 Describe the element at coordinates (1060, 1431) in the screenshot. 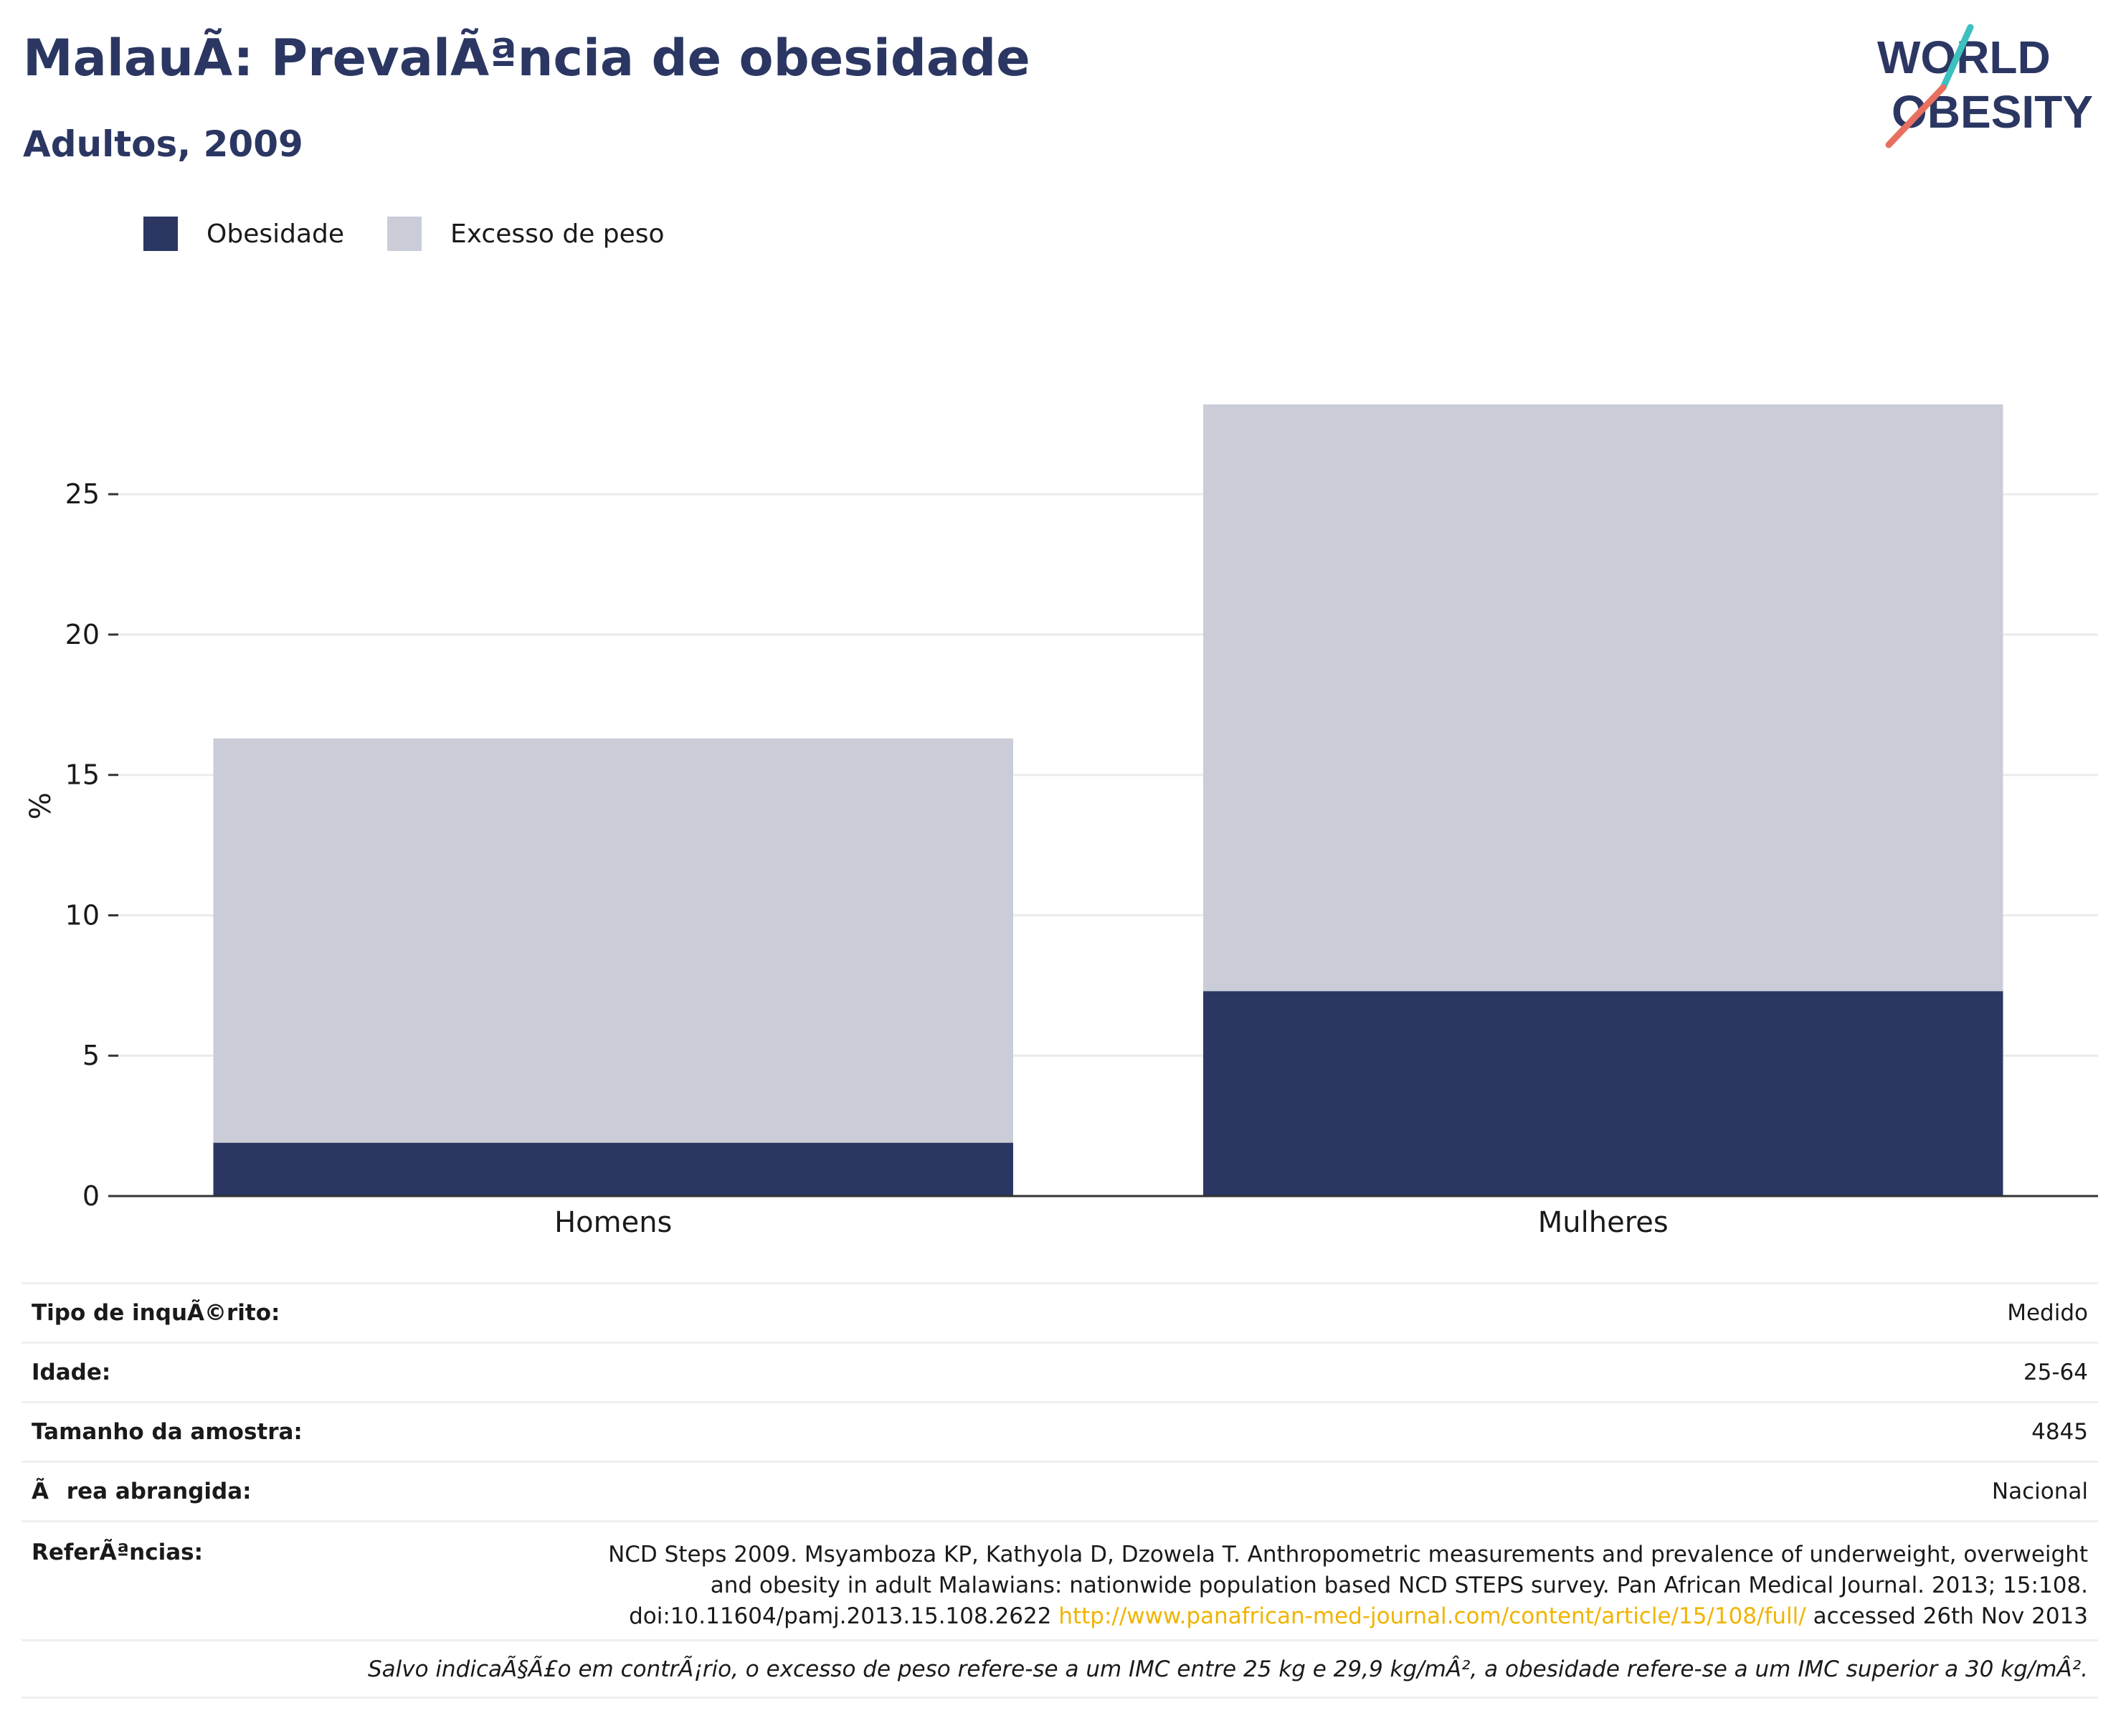

I see `info-row-sample-size: Tamanho da amostra: 4845` at that location.